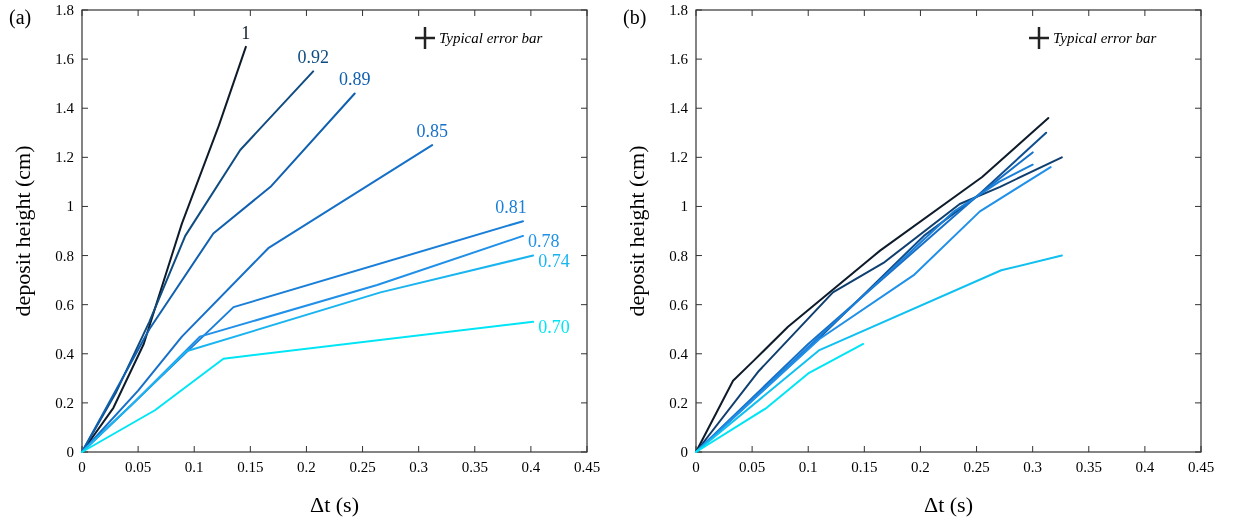 This screenshot has height=521, width=1240. What do you see at coordinates (635, 17) in the screenshot?
I see `chart-title: (b)` at bounding box center [635, 17].